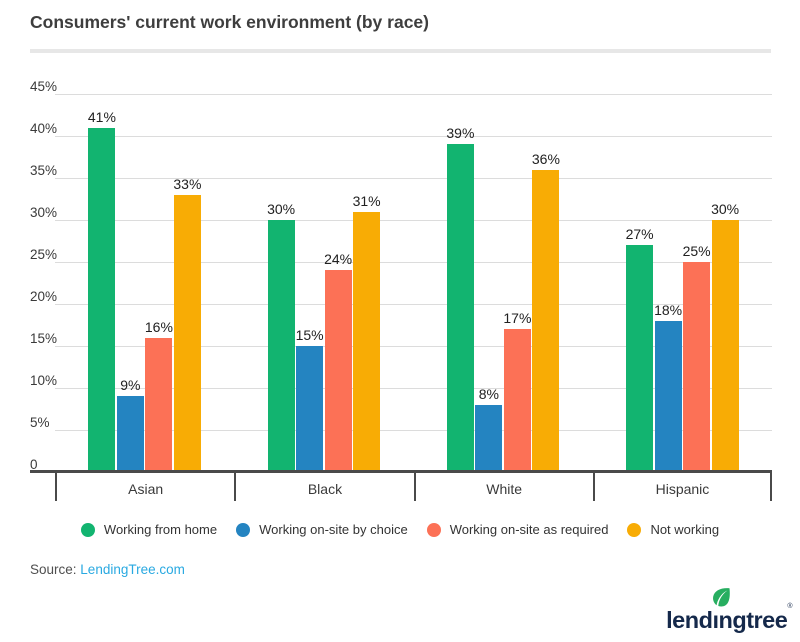 Image resolution: width=800 pixels, height=642 pixels. Describe the element at coordinates (132, 569) in the screenshot. I see `source-link: LendingTree.com` at that location.